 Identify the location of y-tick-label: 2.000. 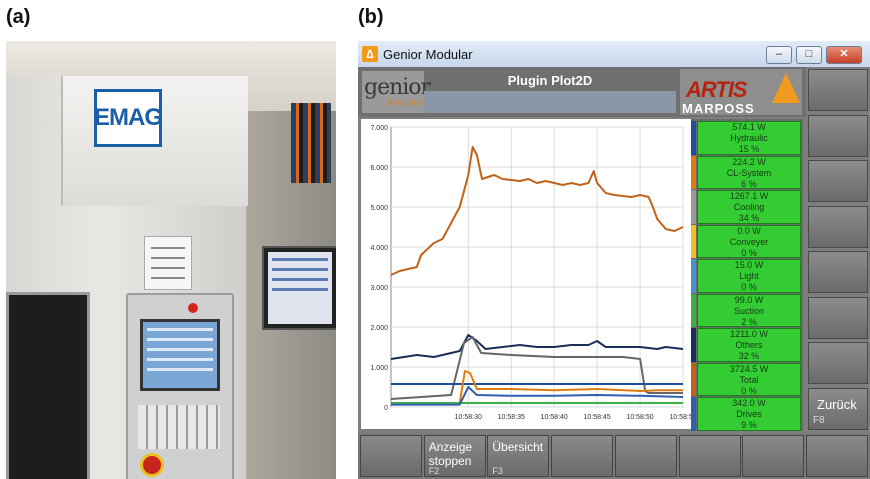
(379, 328).